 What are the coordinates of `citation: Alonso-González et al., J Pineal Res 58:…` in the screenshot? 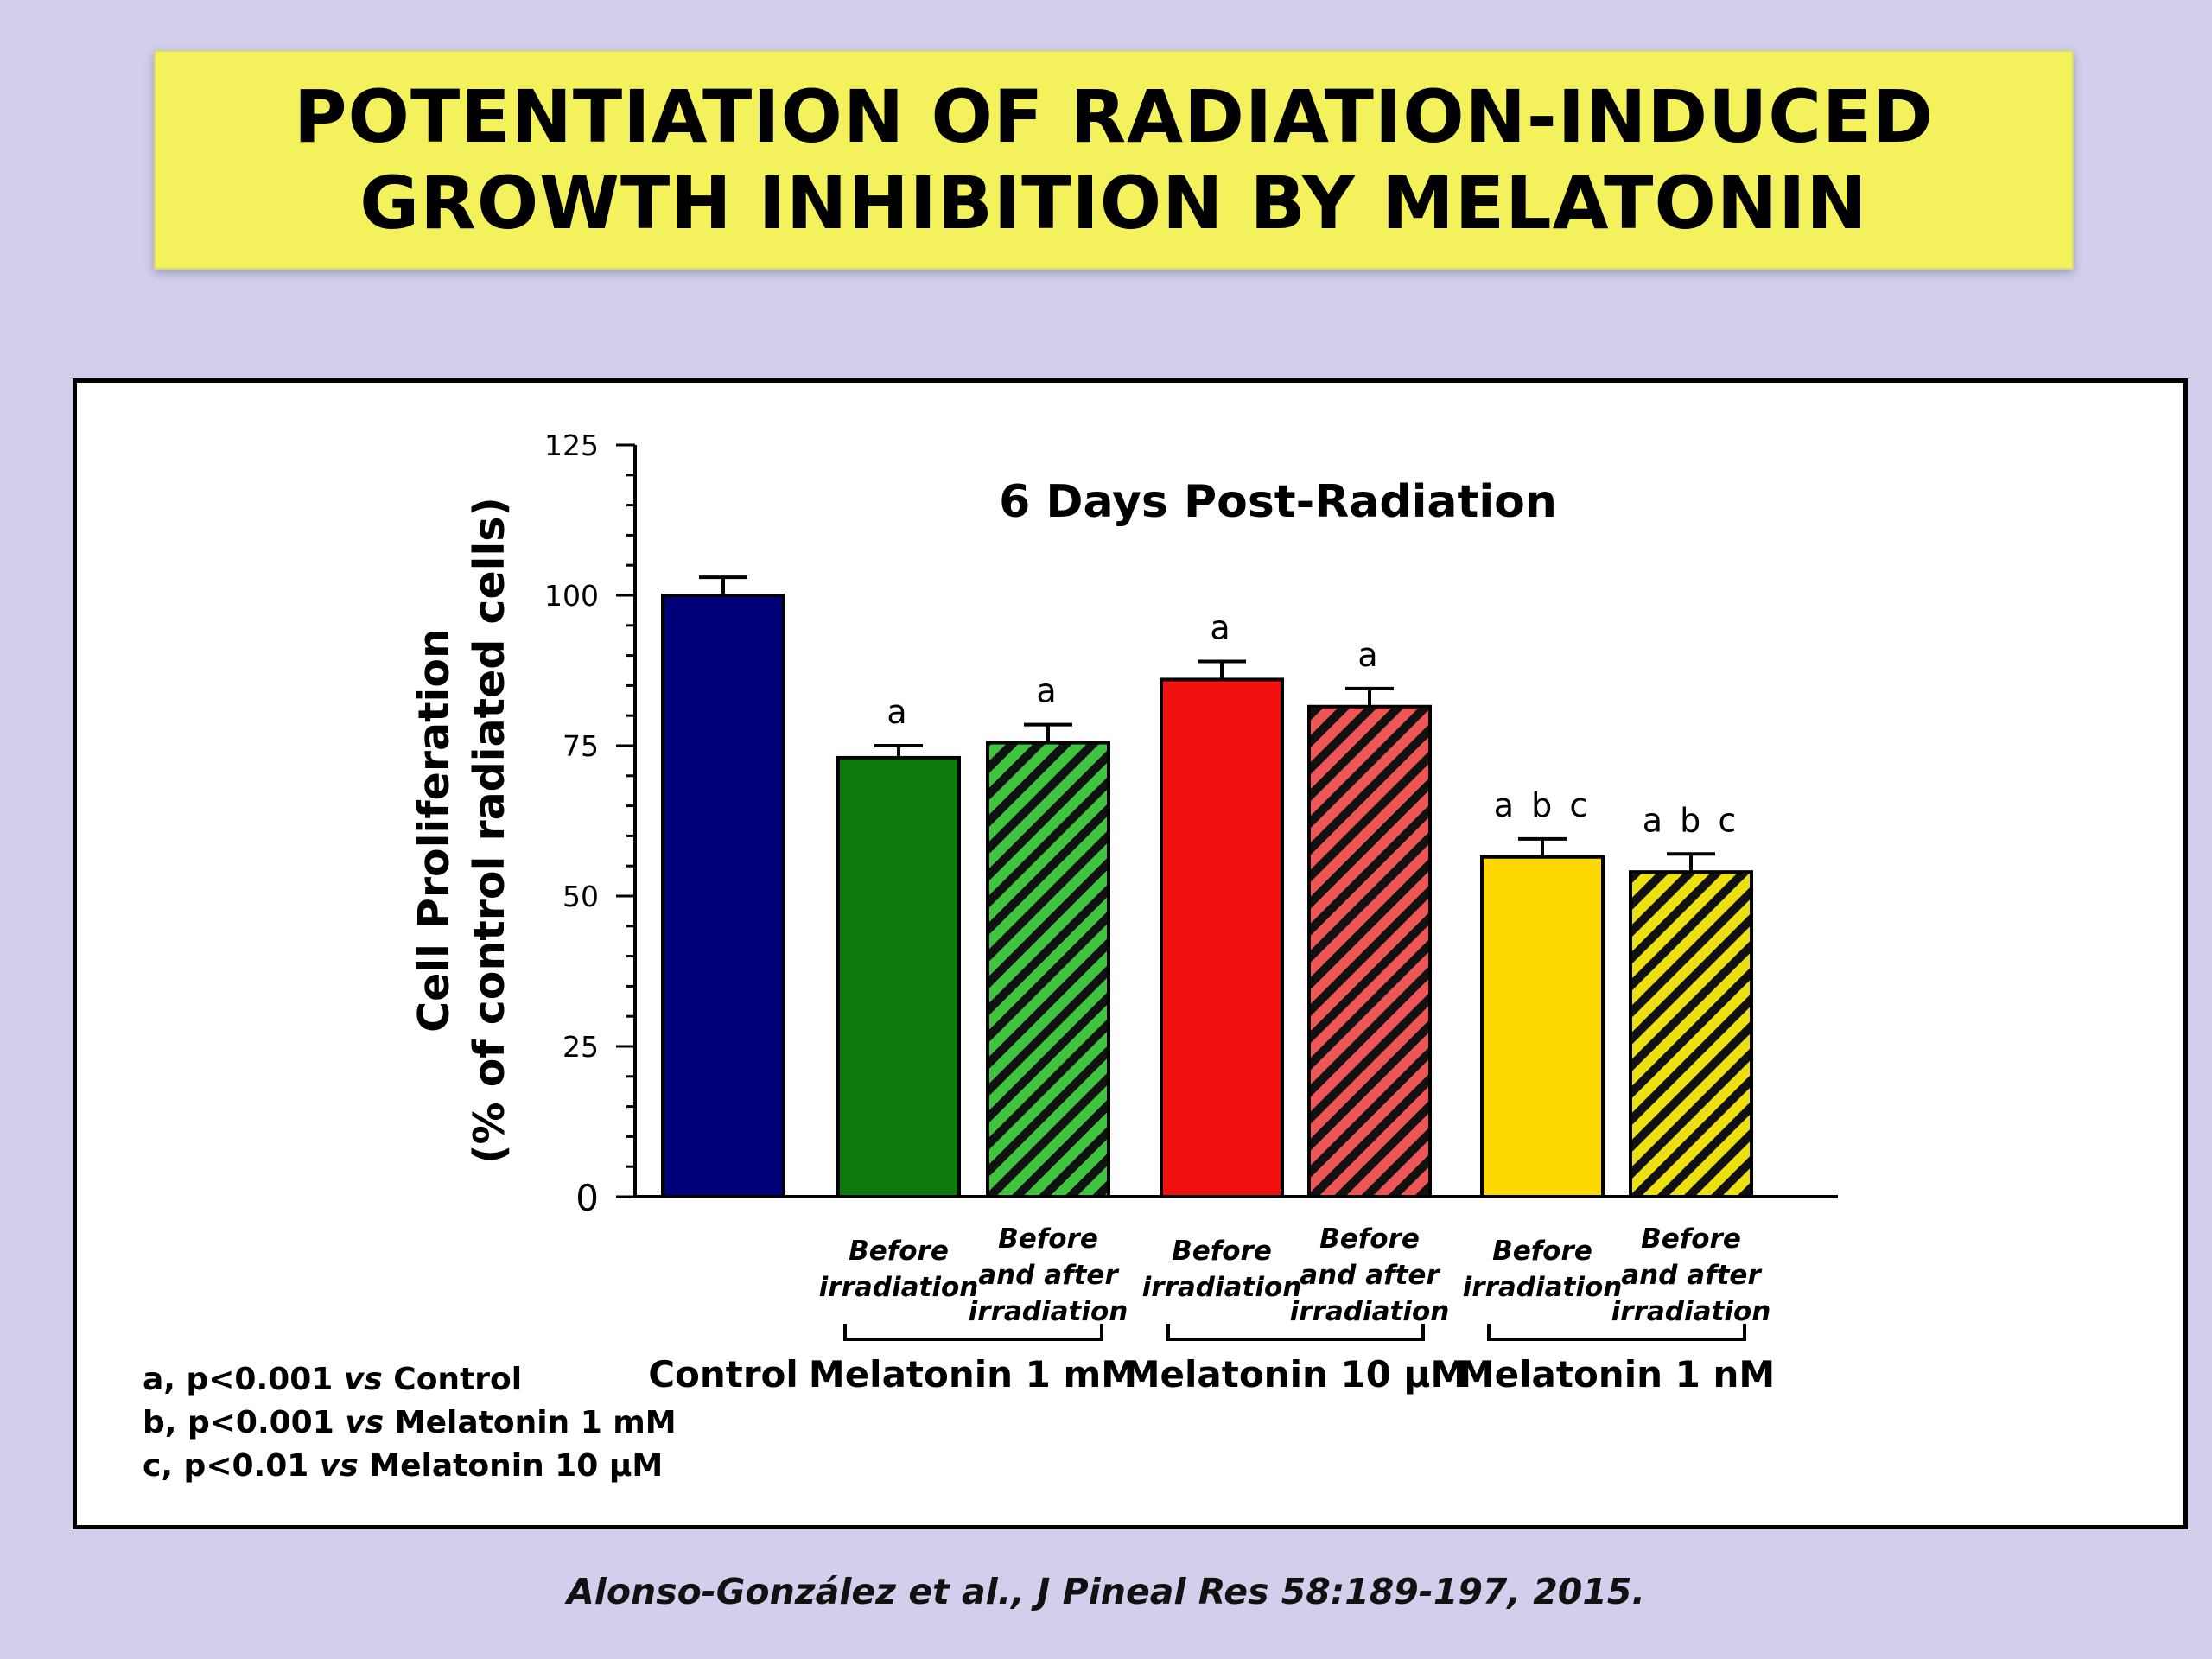 It's located at (1106, 1591).